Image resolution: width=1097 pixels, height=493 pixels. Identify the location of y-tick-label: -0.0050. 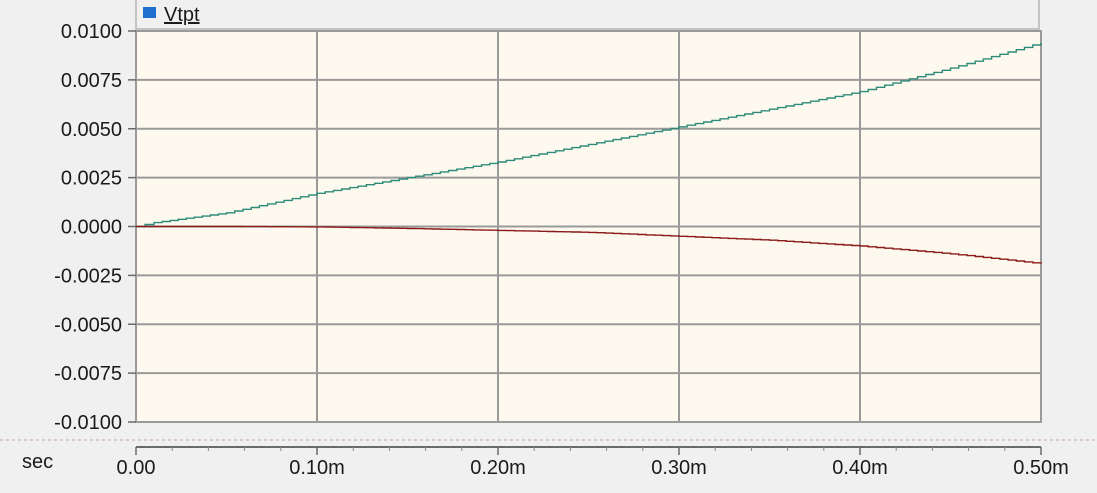
(88, 325).